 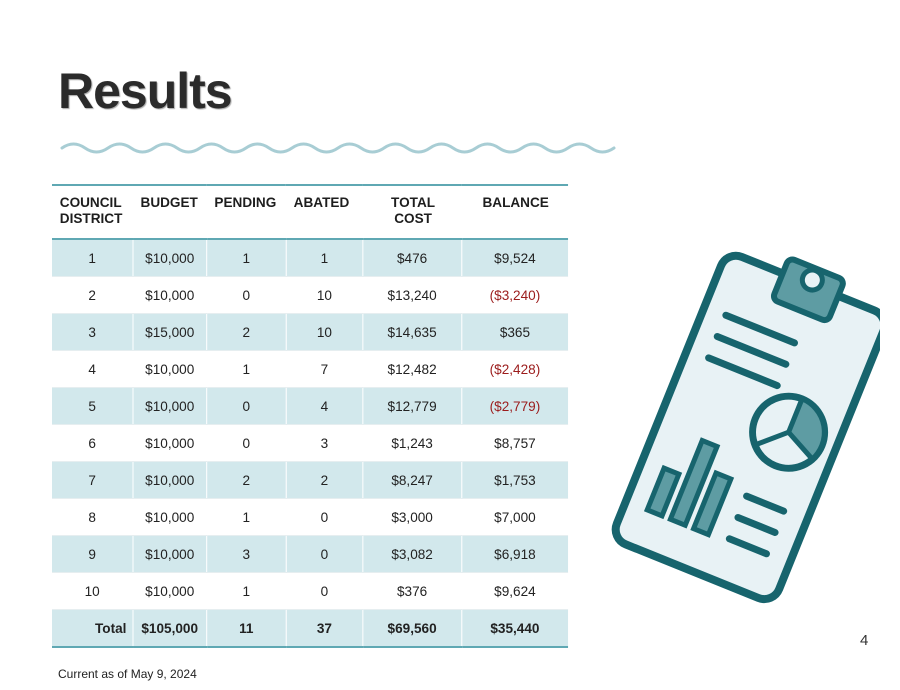 What do you see at coordinates (324, 480) in the screenshot?
I see `cell-abated: 2` at bounding box center [324, 480].